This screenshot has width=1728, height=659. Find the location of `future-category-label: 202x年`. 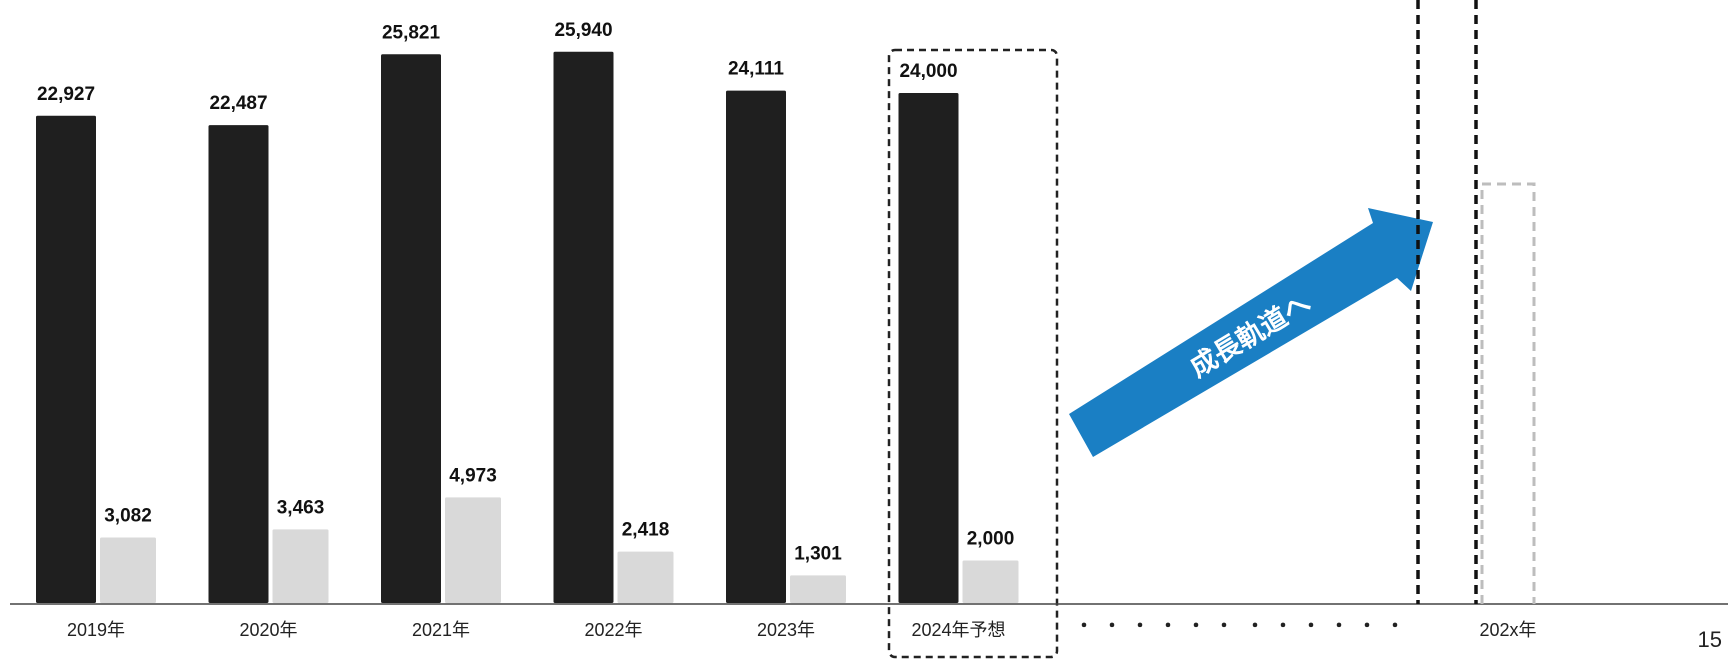

future-category-label: 202x年 is located at coordinates (1507, 630).